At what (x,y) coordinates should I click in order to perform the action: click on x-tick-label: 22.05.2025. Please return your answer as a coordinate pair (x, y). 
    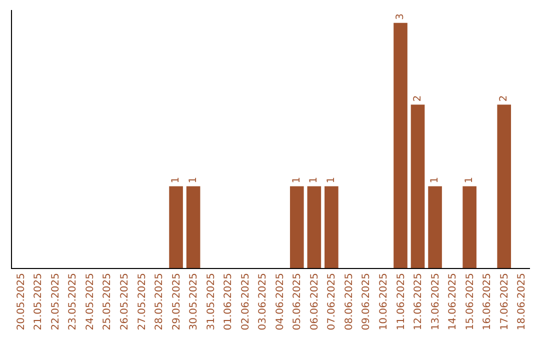
    Looking at the image, I should click on (56, 301).